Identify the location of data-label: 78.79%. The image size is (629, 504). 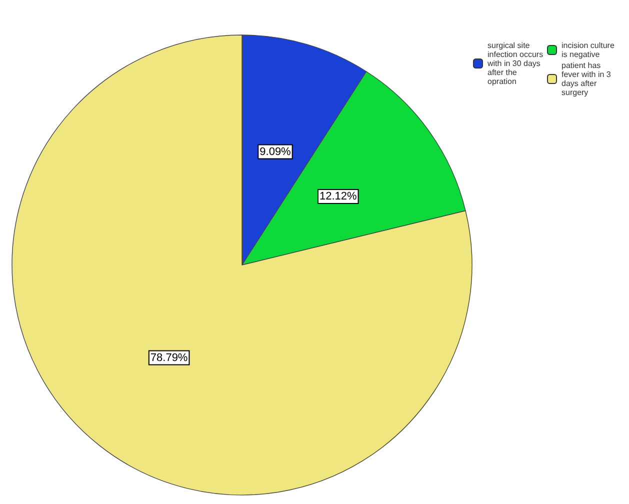
(169, 358).